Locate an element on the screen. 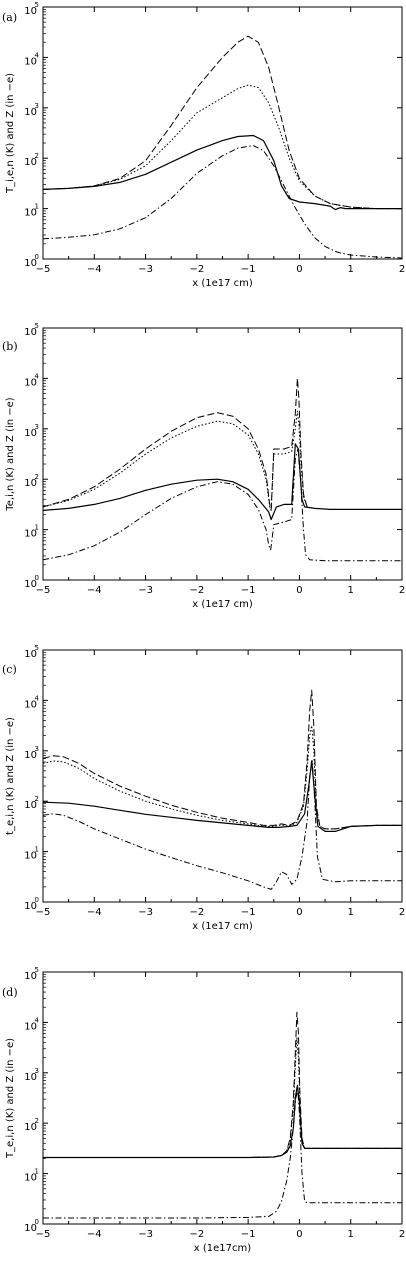 This screenshot has width=406, height=1286. panel-label: (a) is located at coordinates (9, 17).